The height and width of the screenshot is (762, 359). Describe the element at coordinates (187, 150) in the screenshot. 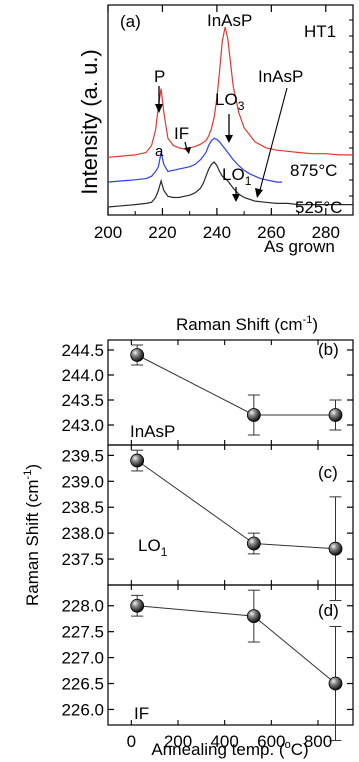

I see `arrowhead-if` at that location.